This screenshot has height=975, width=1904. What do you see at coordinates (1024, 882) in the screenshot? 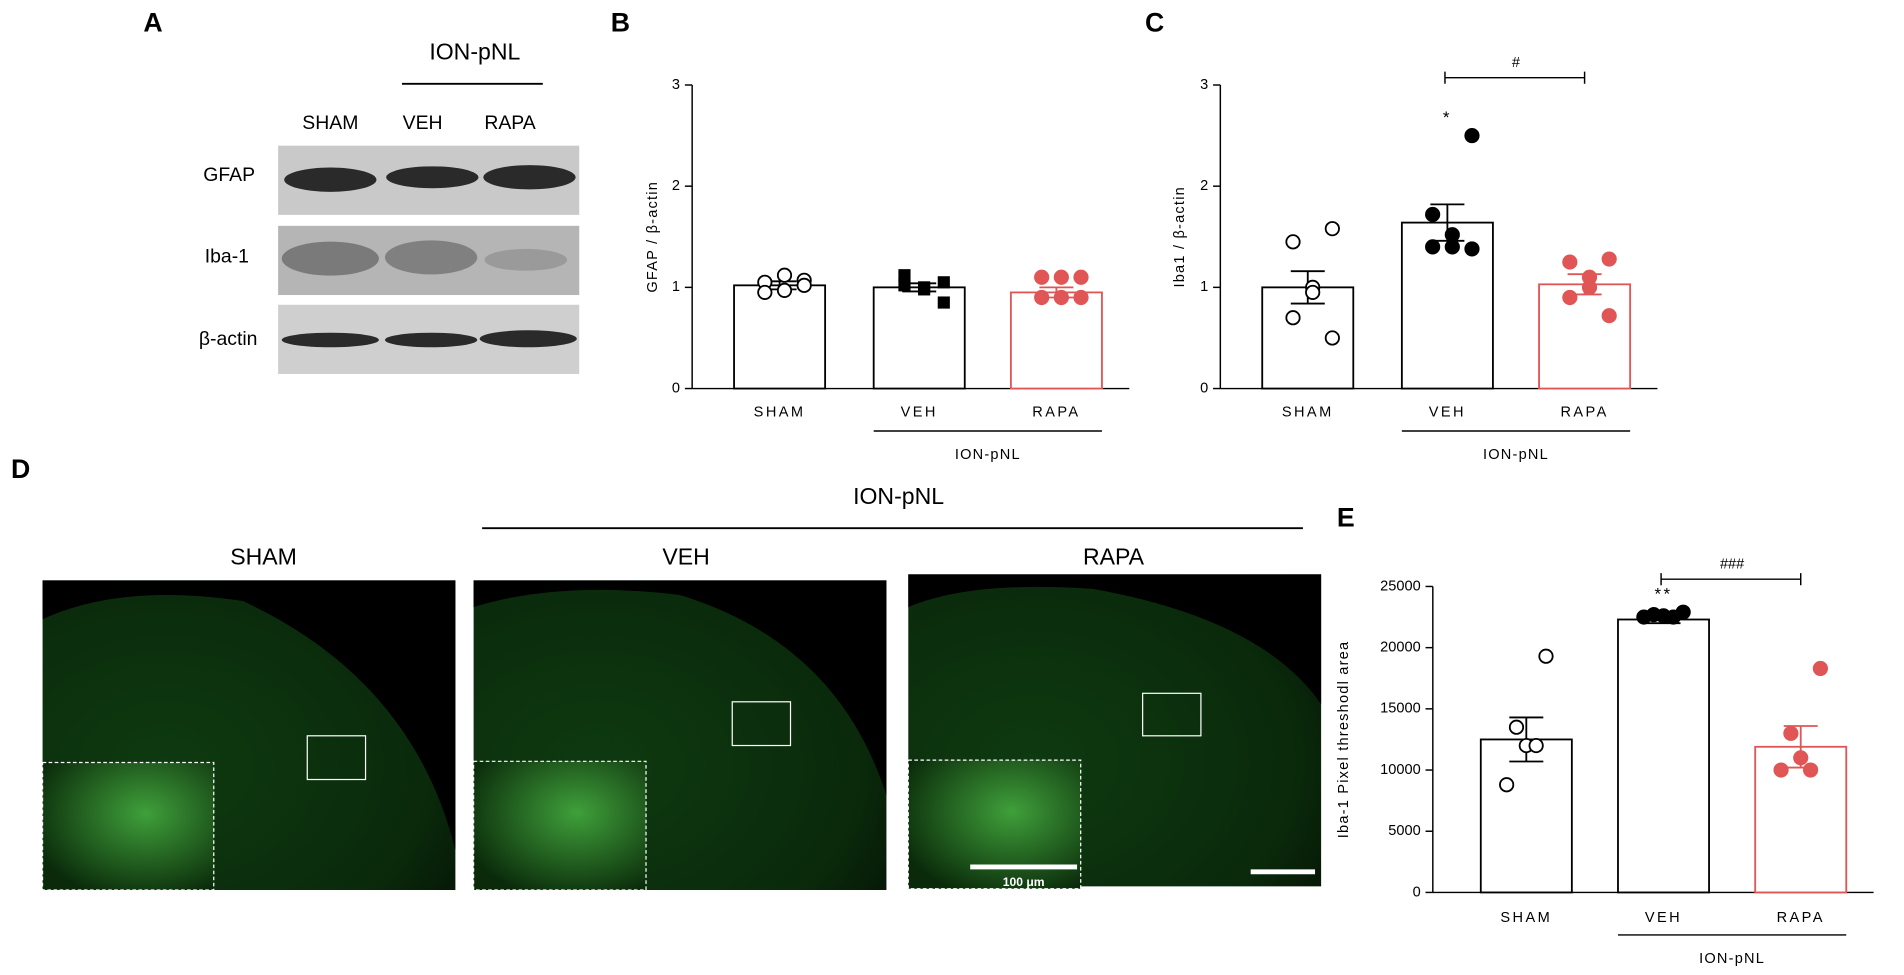
I see `scale-label: 100 μm` at bounding box center [1024, 882].